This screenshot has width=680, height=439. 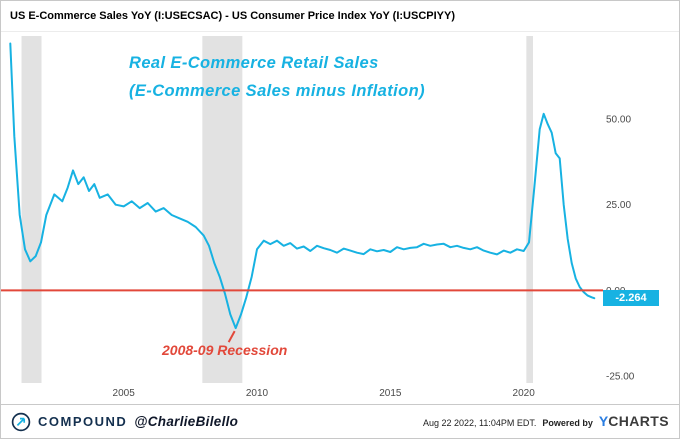 What do you see at coordinates (480, 422) in the screenshot?
I see `timestamp: Aug 22 2022, 11:04PM EDT.` at bounding box center [480, 422].